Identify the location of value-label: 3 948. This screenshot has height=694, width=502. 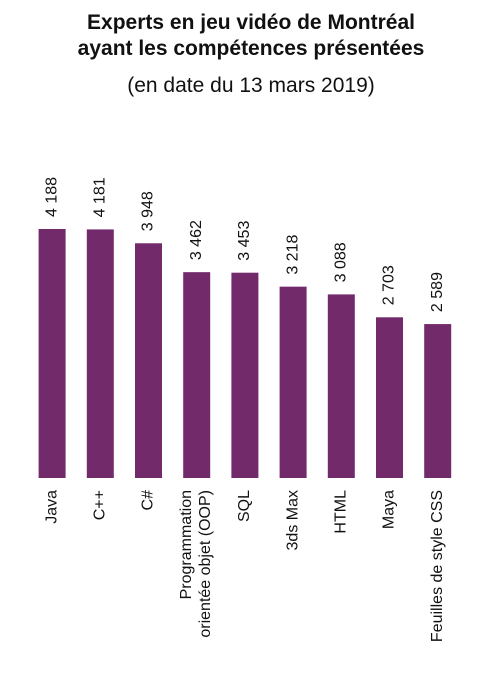
(148, 211).